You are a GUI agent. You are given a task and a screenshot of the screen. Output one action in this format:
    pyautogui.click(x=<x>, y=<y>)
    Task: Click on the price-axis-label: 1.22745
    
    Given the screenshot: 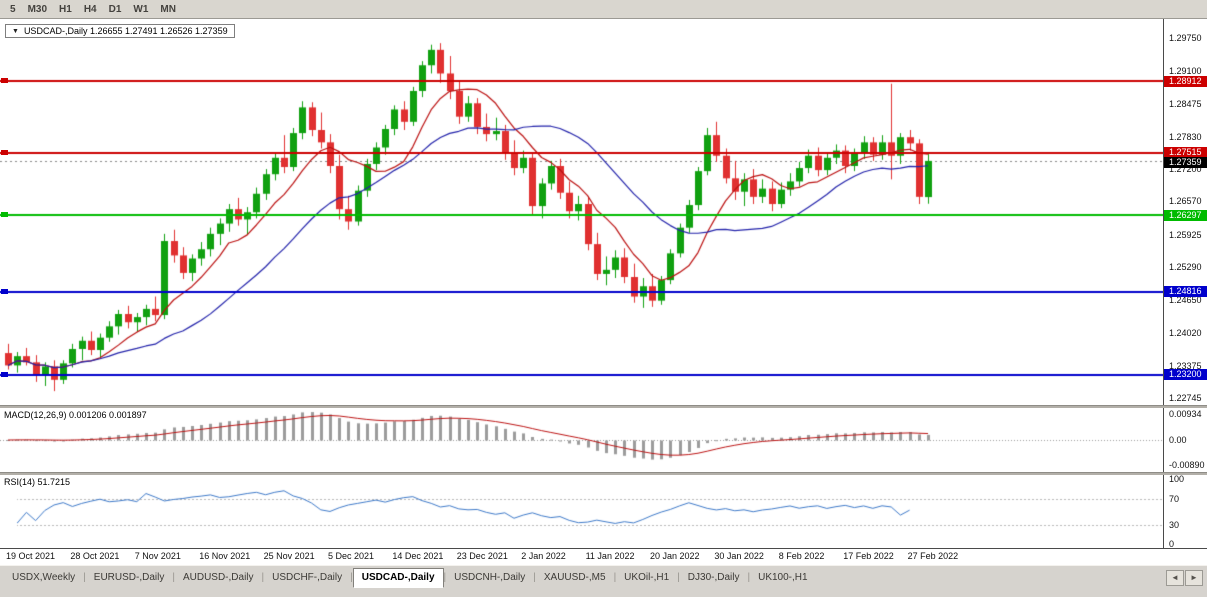 What is the action you would take?
    pyautogui.click(x=1185, y=398)
    